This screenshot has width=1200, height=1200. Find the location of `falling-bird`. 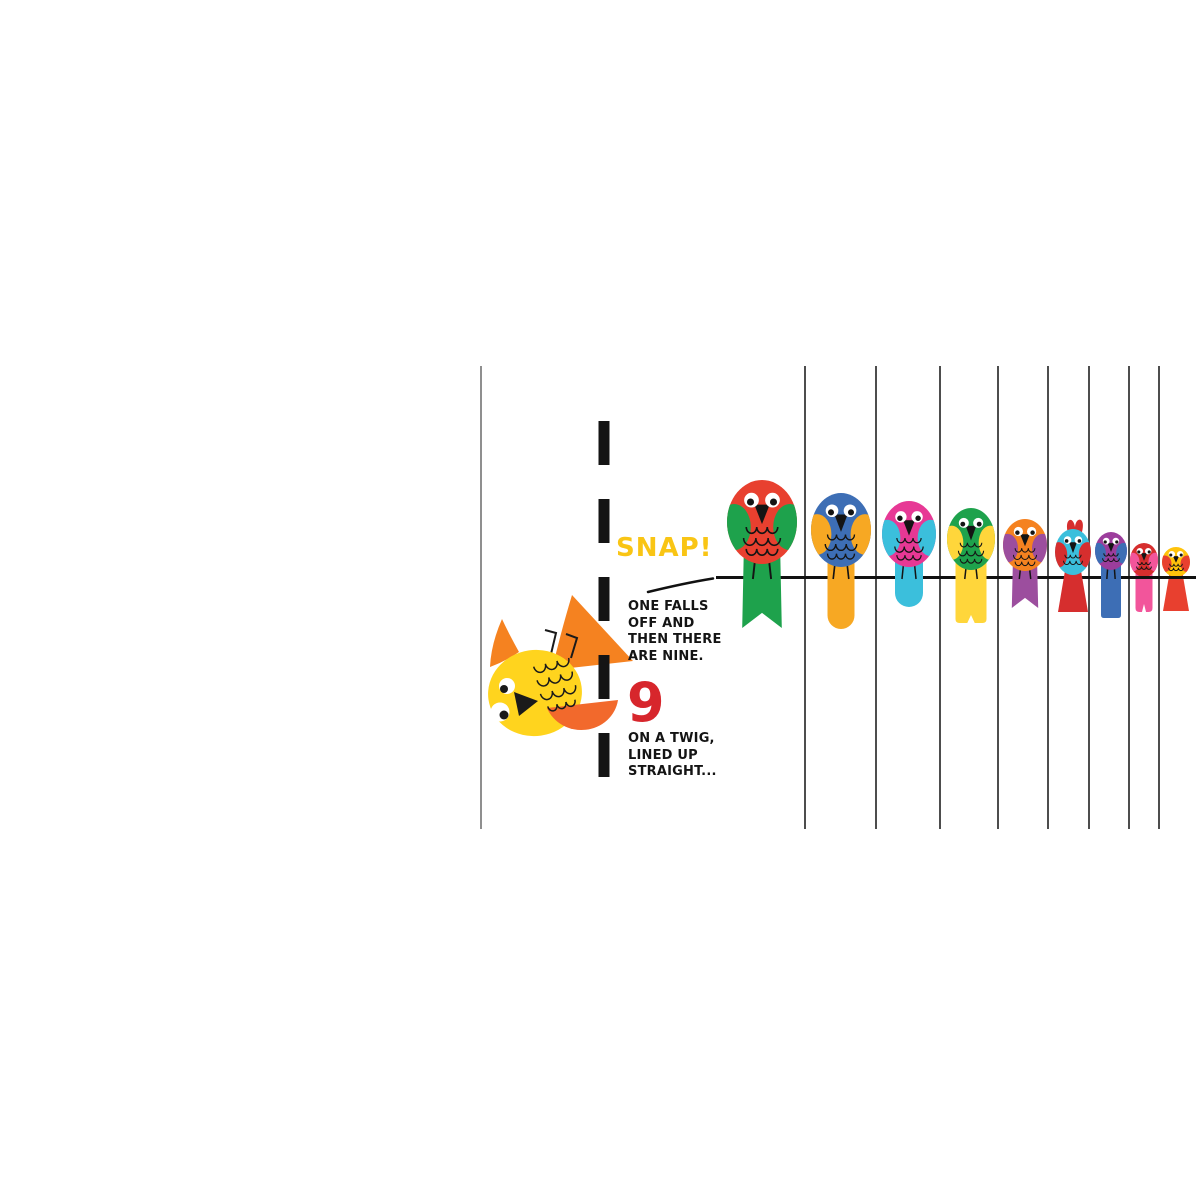

falling-bird is located at coordinates (560, 666).